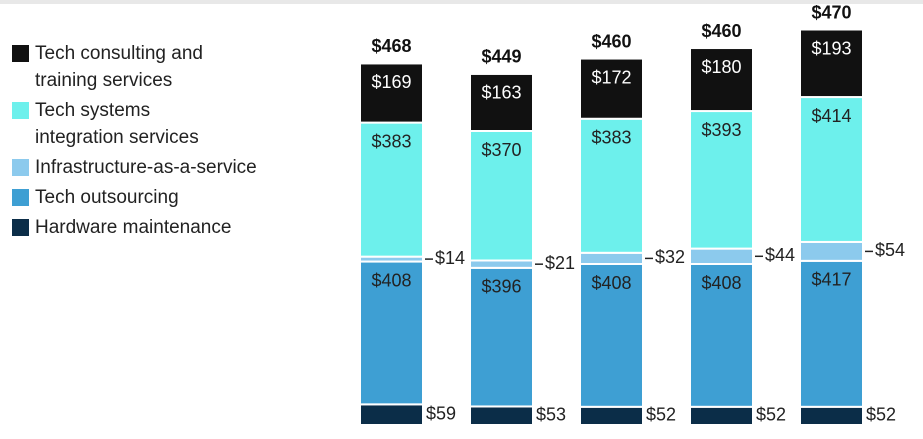  Describe the element at coordinates (441, 413) in the screenshot. I see `data-label: $59` at that location.